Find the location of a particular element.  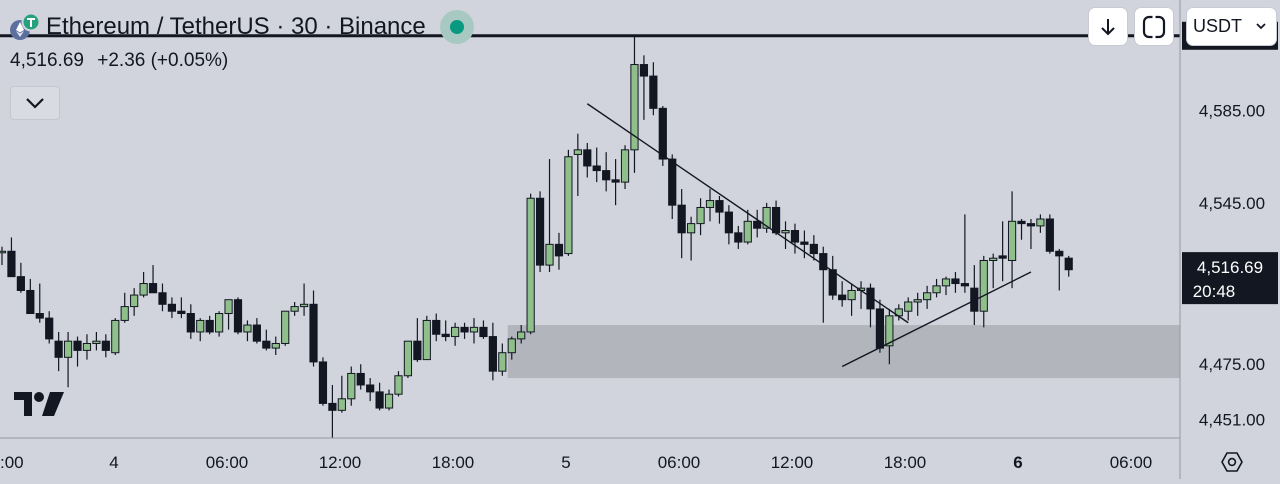

market-status-indicator is located at coordinates (457, 27).